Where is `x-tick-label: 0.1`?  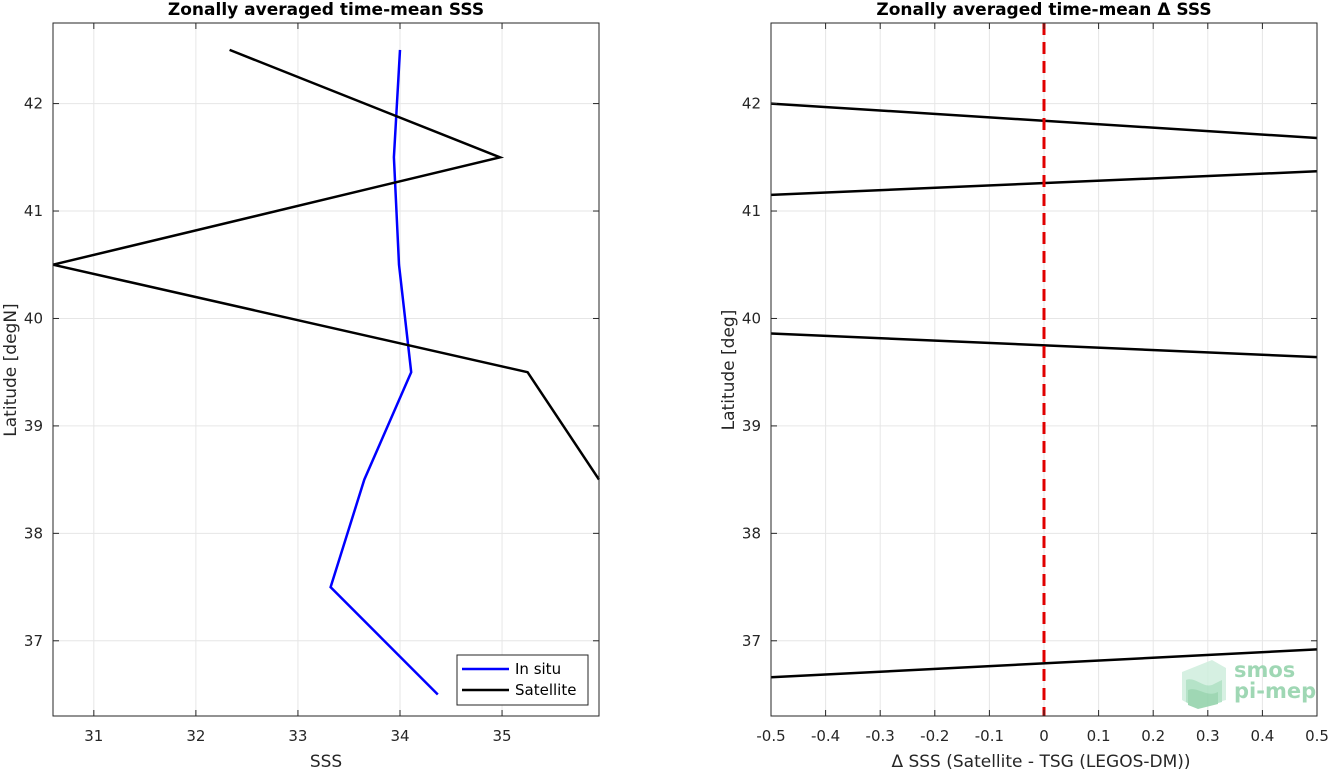
x-tick-label: 0.1 is located at coordinates (1099, 736).